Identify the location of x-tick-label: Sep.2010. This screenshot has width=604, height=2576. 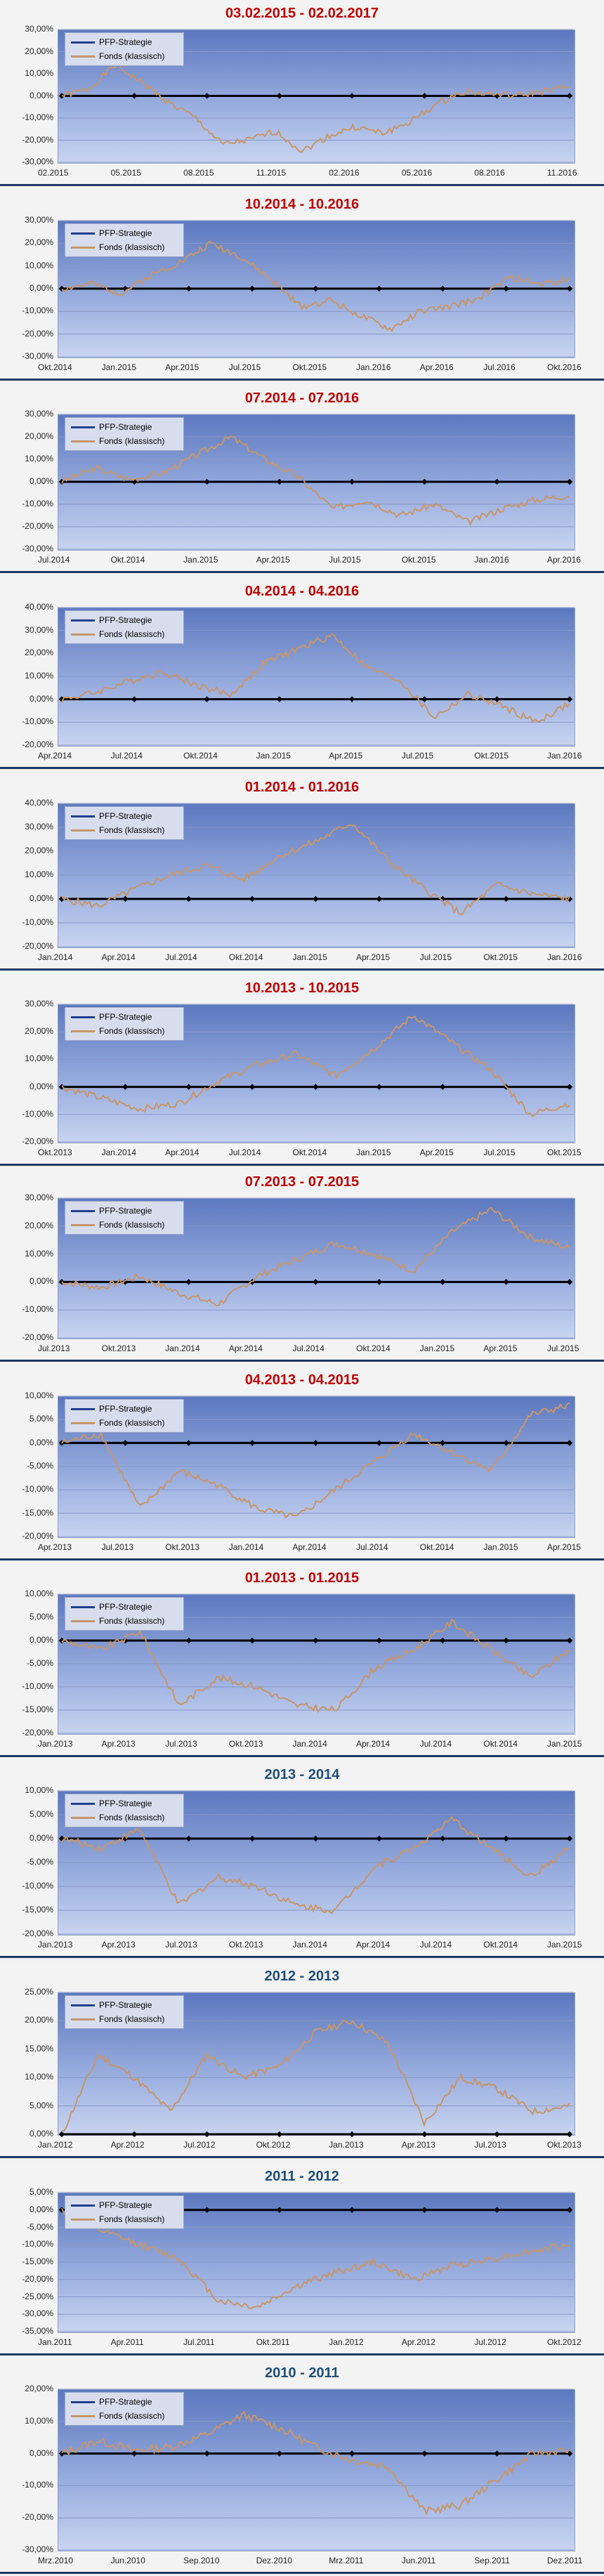
(201, 2560).